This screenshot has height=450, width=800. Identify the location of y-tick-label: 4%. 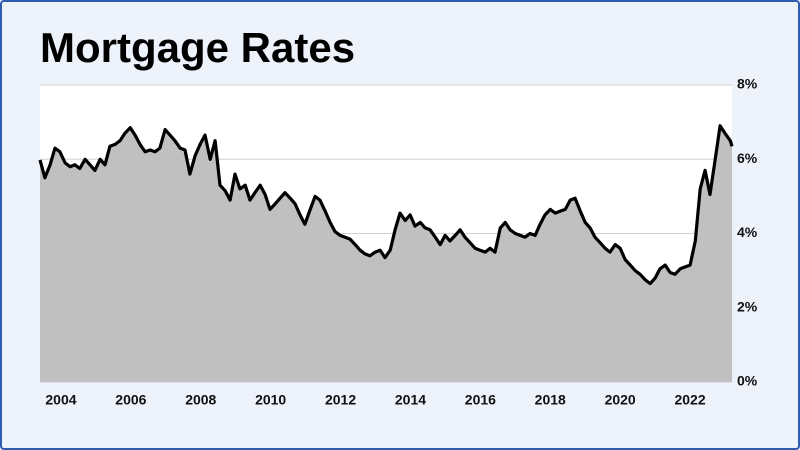
(747, 232).